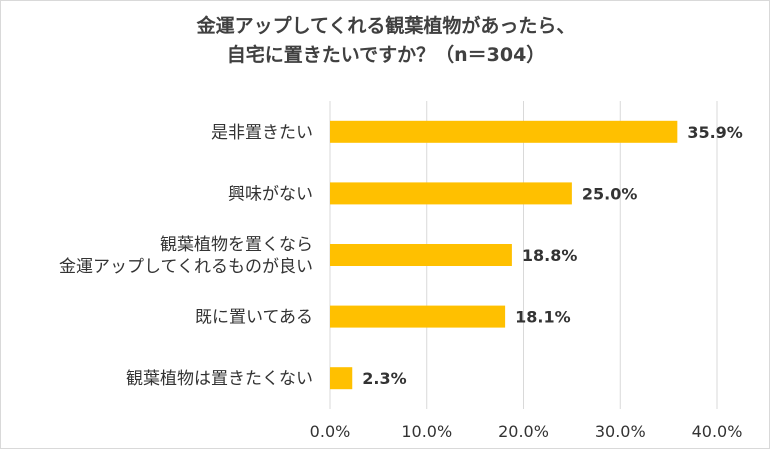 This screenshot has height=451, width=772. Describe the element at coordinates (262, 133) in the screenshot. I see `category-label: 是非置きたい` at that location.